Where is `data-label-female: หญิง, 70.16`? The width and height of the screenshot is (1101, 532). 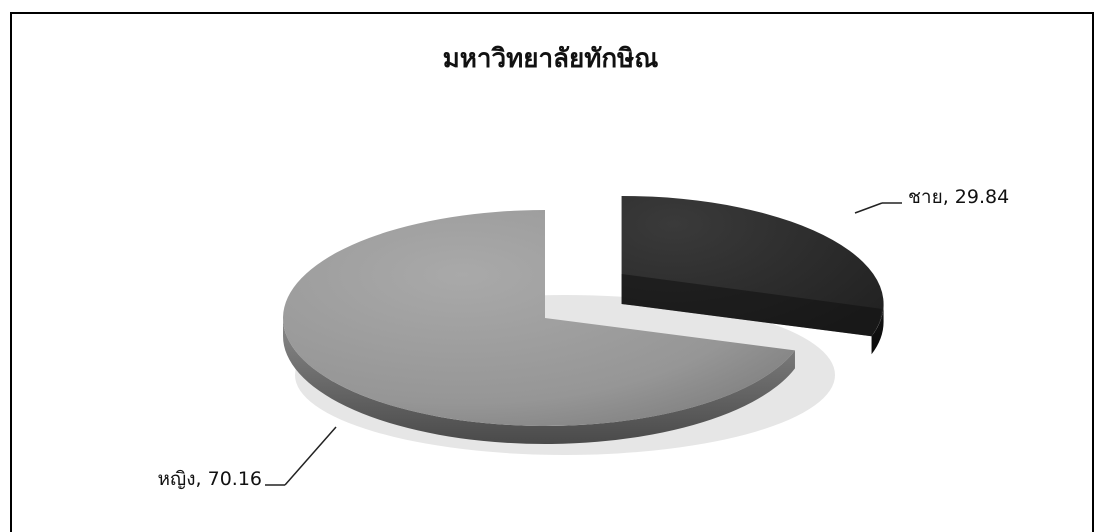
data-label-female: หญิง, 70.16 is located at coordinates (210, 479).